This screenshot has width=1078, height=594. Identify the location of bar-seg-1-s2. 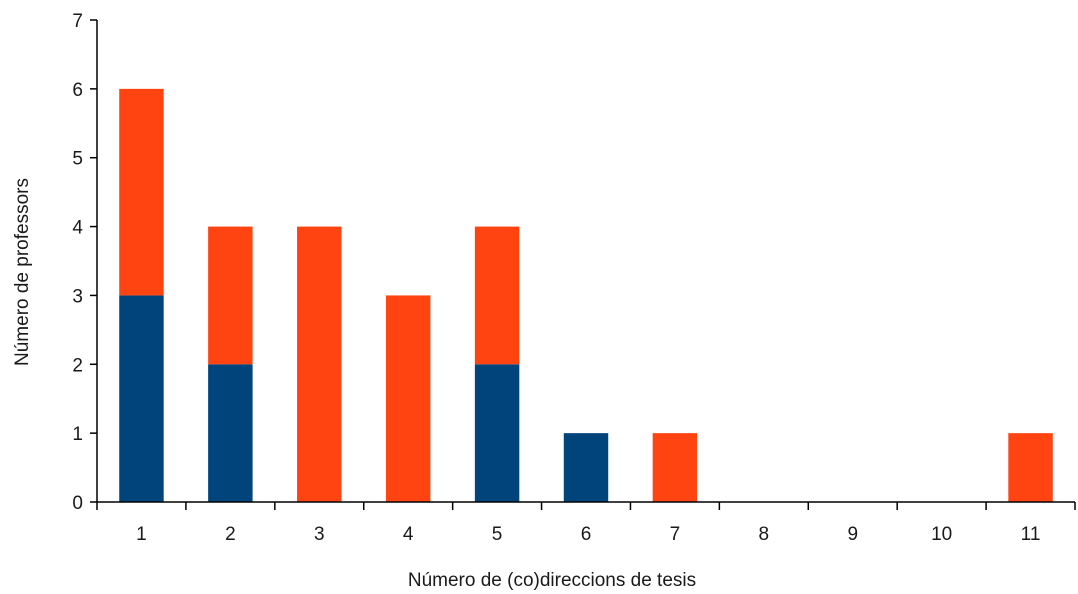
(141, 192).